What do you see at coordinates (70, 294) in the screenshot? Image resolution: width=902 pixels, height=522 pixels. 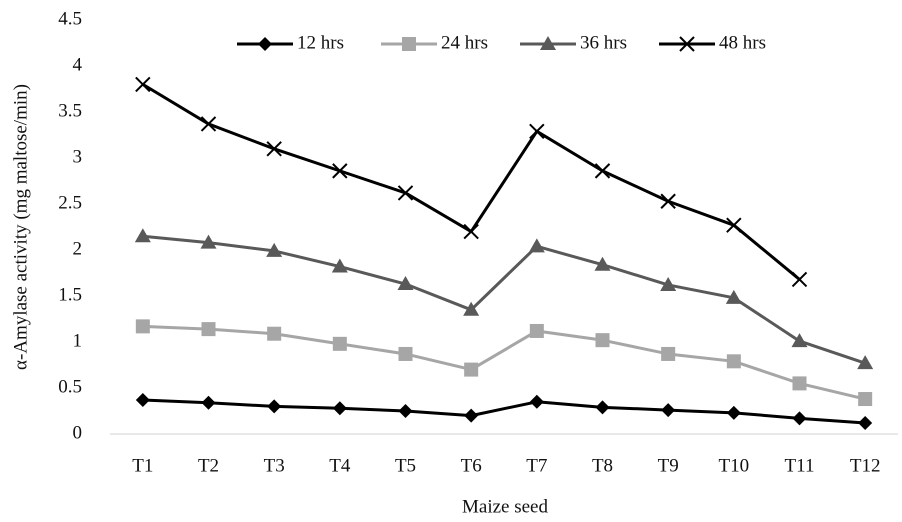 I see `y-tick-label: 1.5` at bounding box center [70, 294].